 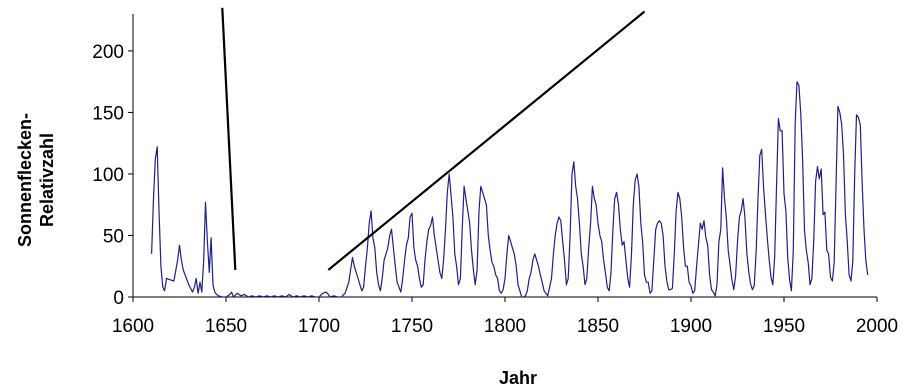 What do you see at coordinates (518, 378) in the screenshot?
I see `x-axis-title: Jahr` at bounding box center [518, 378].